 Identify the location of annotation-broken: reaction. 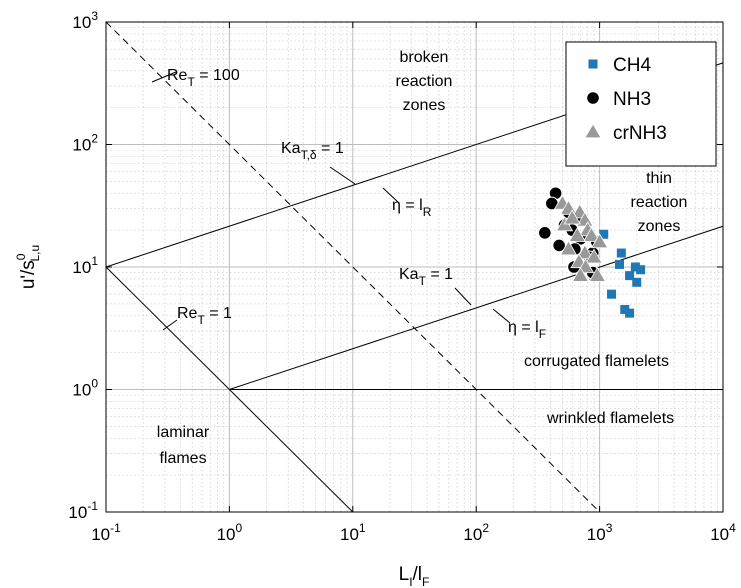
(424, 81).